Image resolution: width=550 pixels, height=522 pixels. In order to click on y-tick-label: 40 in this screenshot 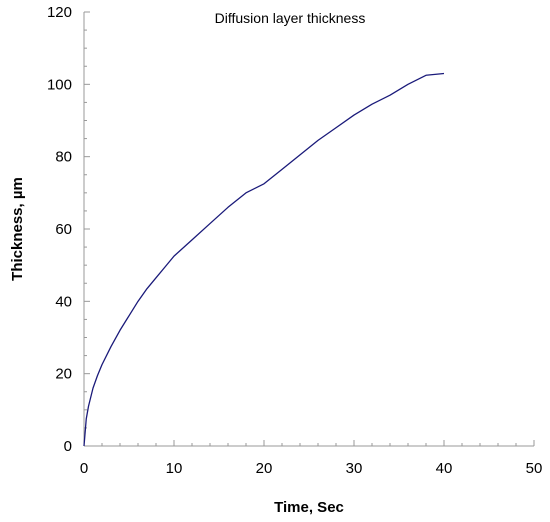, I will do `click(63, 301)`.